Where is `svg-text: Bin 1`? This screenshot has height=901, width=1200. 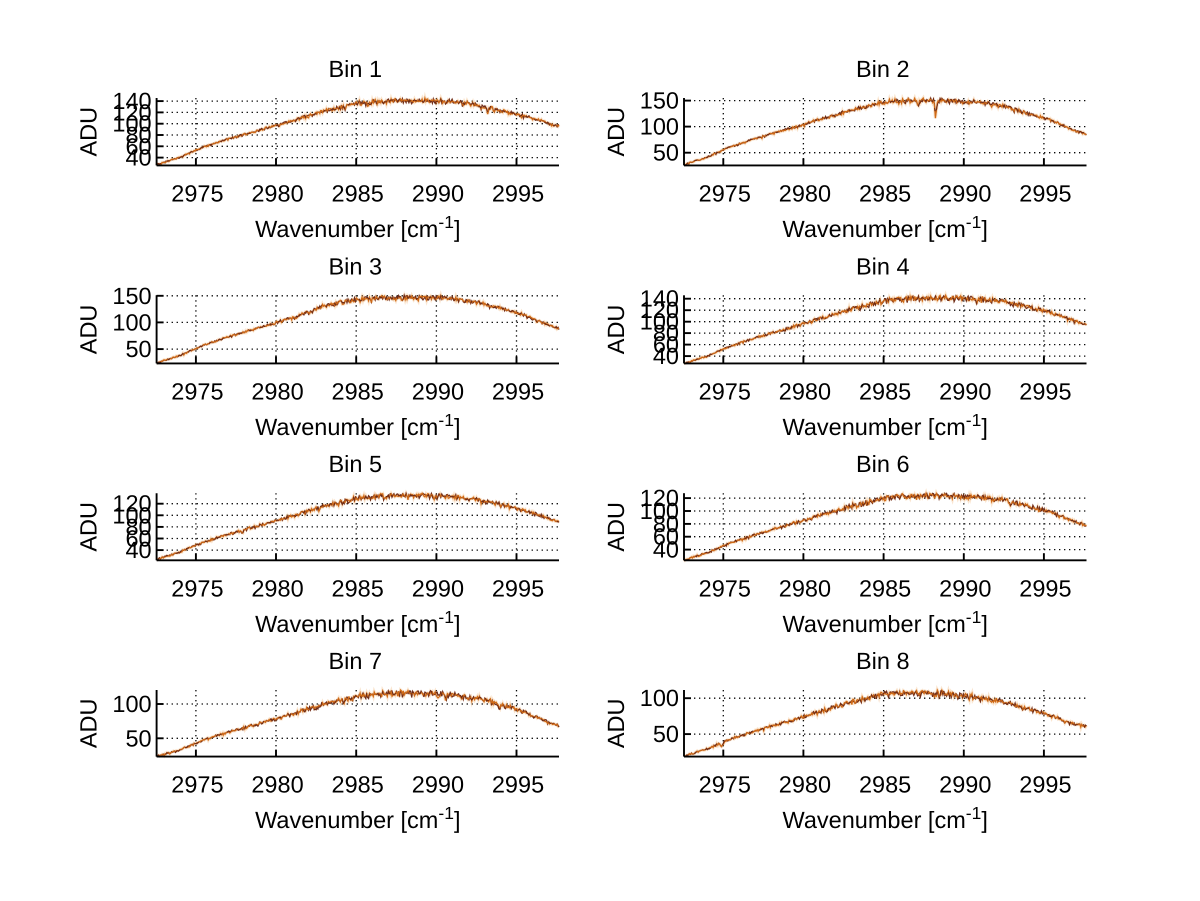 svg-text: Bin 1 is located at coordinates (356, 69).